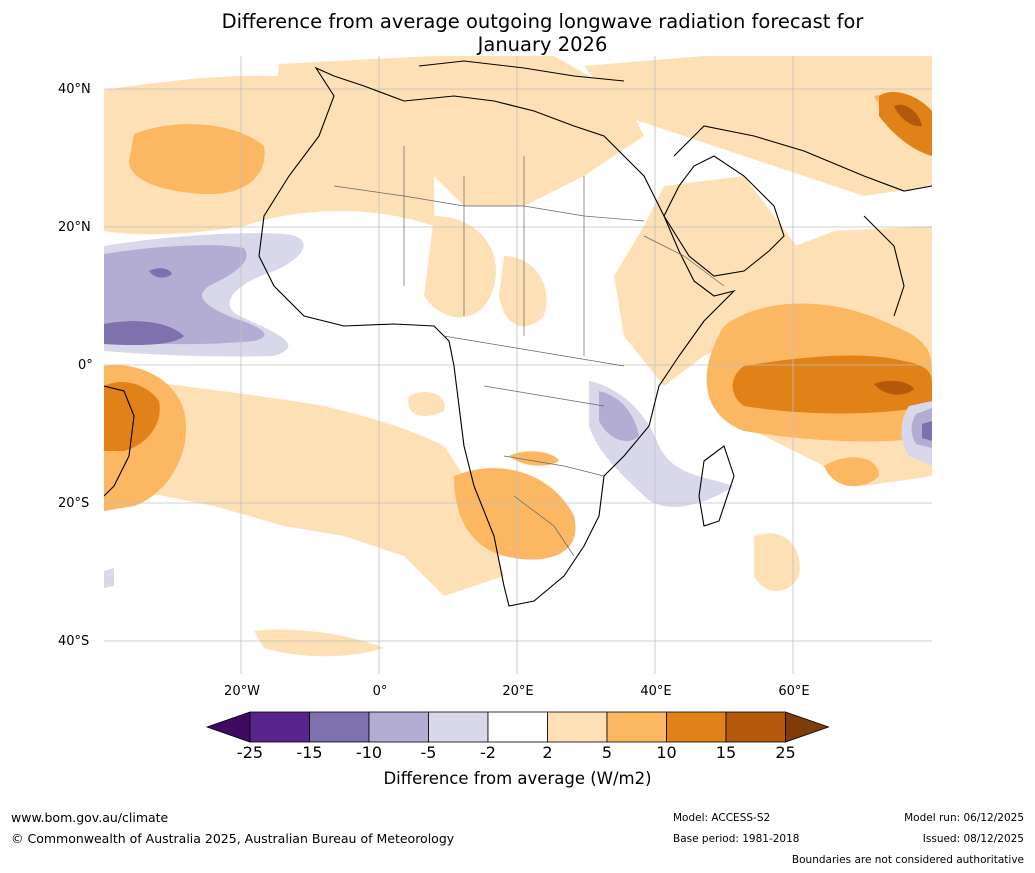 This screenshot has height=873, width=1035. I want to click on colorbar-label: Difference from average (W/m2), so click(517, 778).